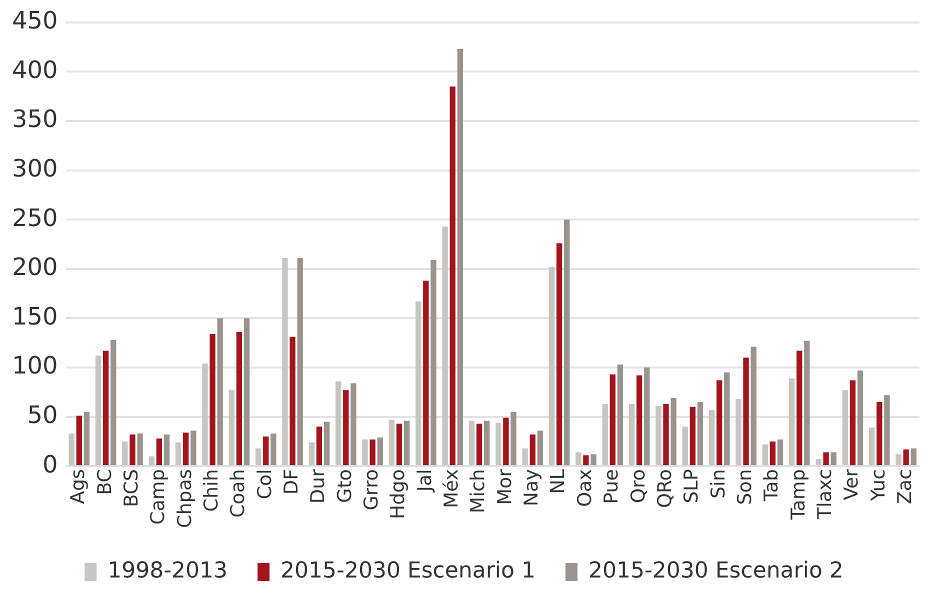 The width and height of the screenshot is (932, 597). What do you see at coordinates (35, 218) in the screenshot?
I see `y-tick-label: 250` at bounding box center [35, 218].